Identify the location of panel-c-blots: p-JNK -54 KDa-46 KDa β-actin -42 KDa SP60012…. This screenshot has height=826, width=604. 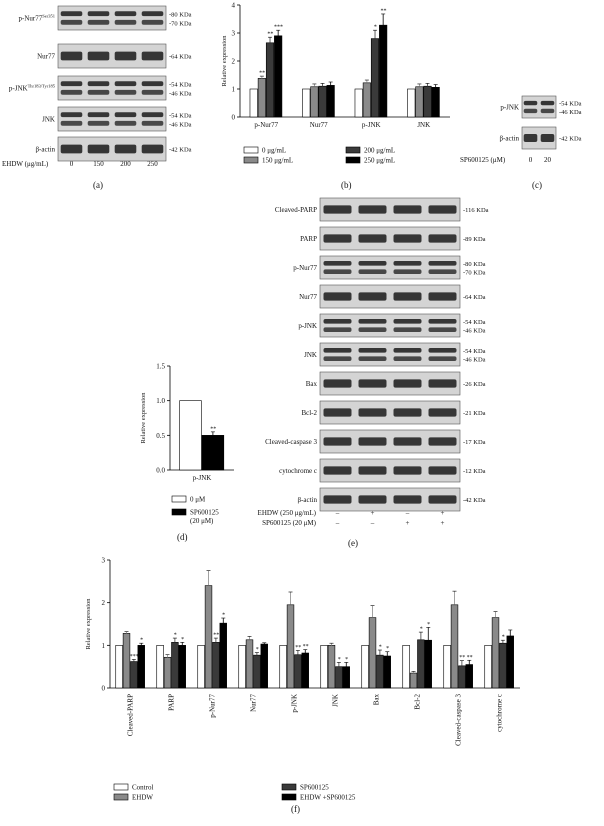
(521, 129).